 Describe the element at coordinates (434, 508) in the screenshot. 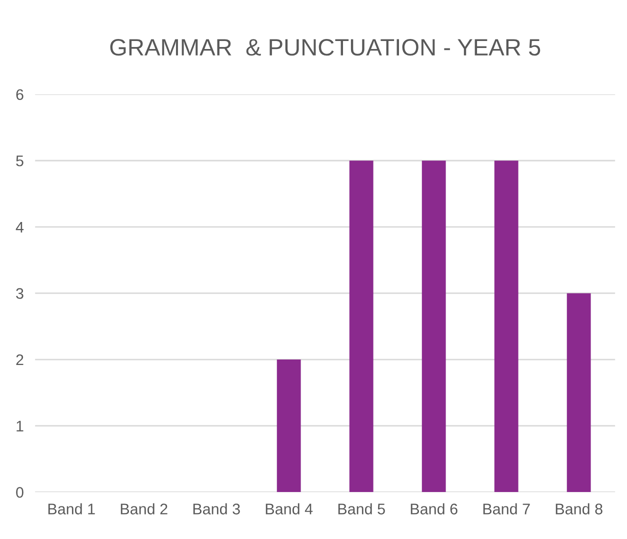

I see `x-tick-label: Band 6` at that location.